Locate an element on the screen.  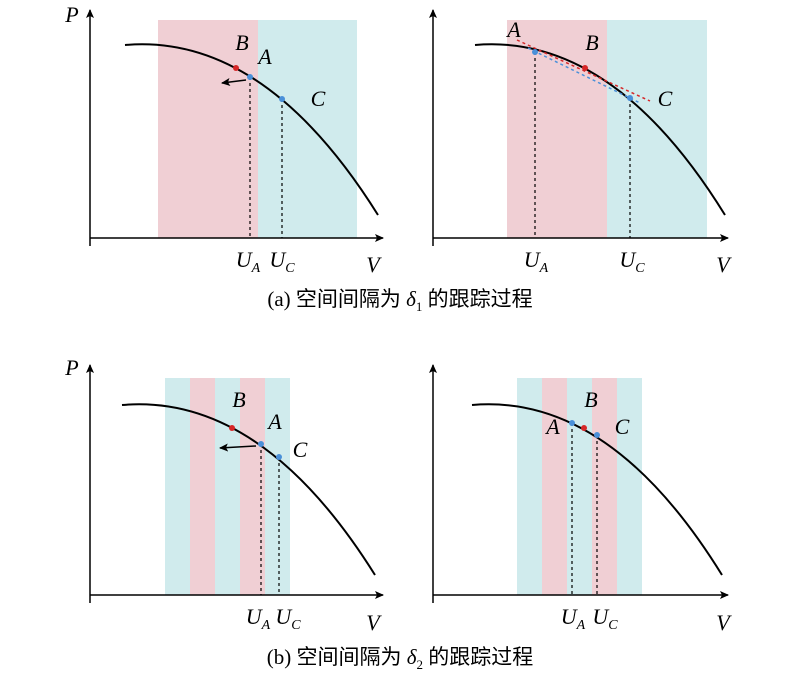
caption-sub: 1 is located at coordinates (419, 306).